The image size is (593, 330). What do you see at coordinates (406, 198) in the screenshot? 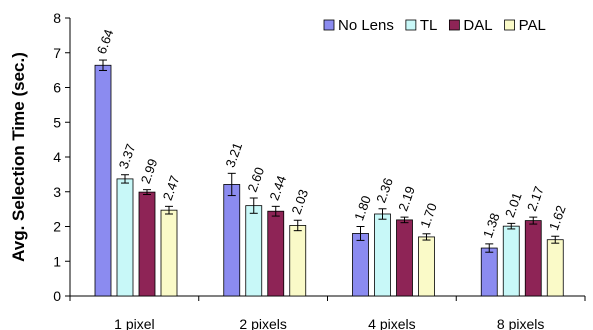
I see `data-label: 2.19` at bounding box center [406, 198].